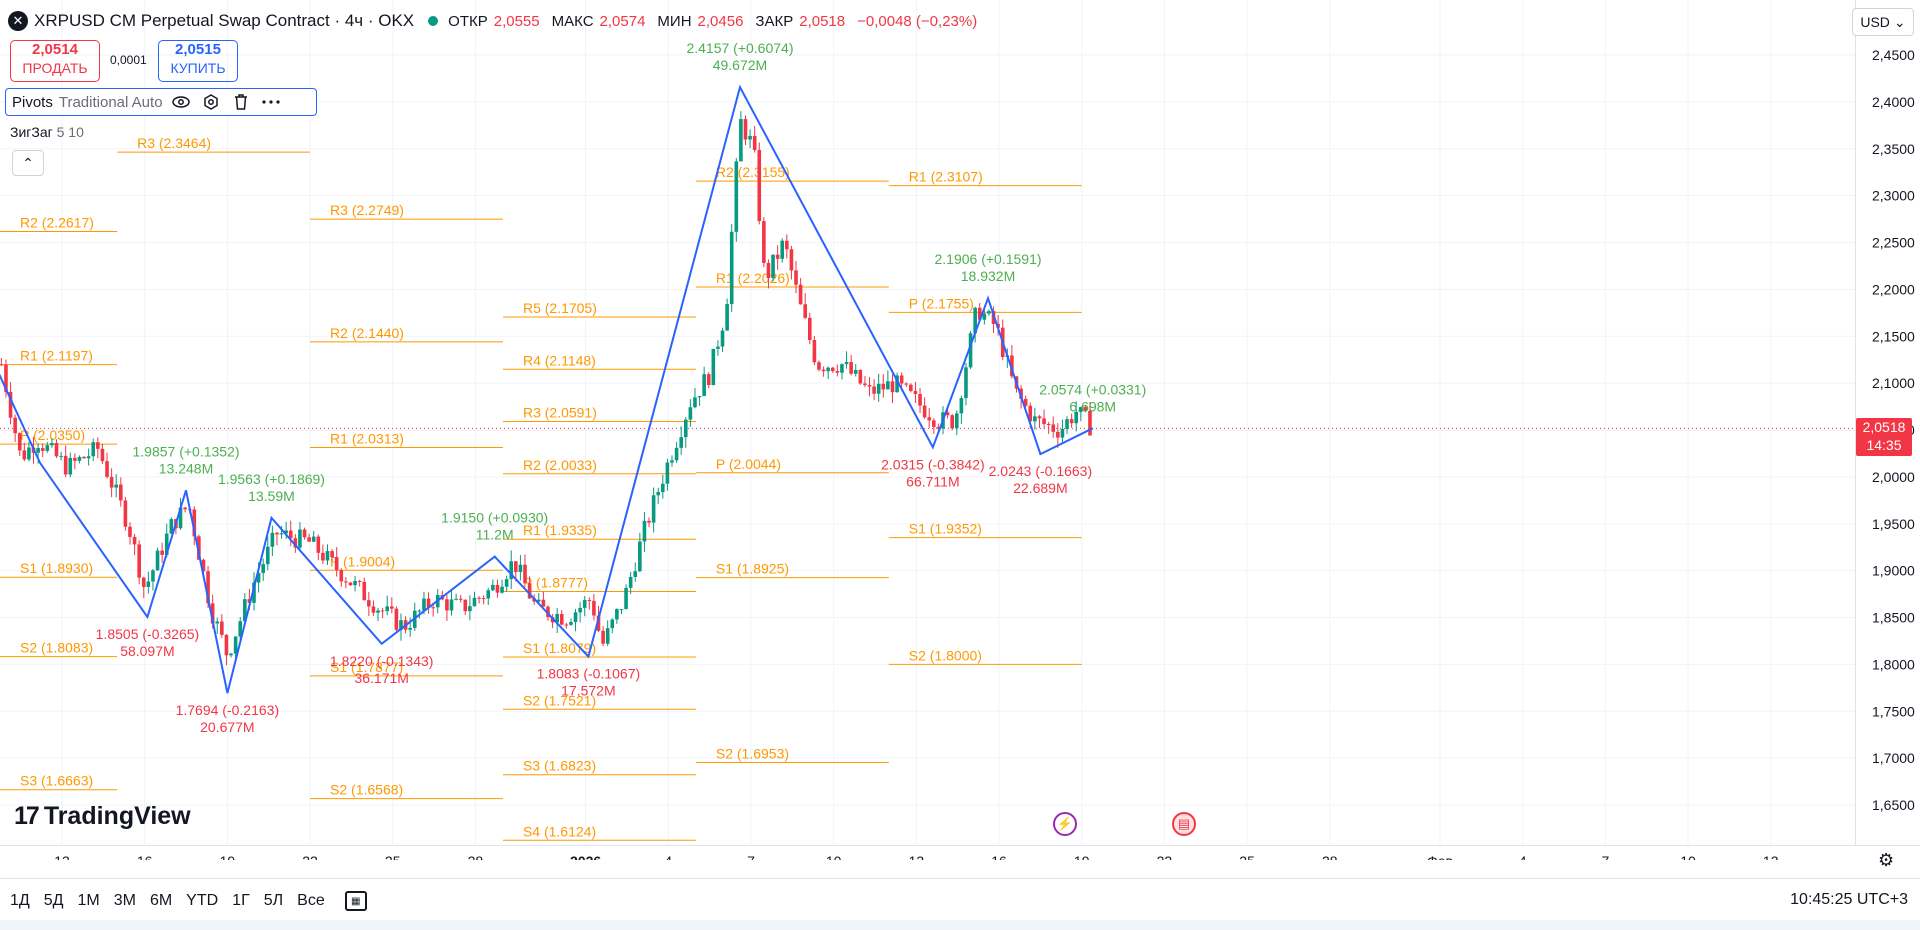 This screenshot has width=1920, height=930. I want to click on y-tick-label: 2,4500, so click(1893, 55).